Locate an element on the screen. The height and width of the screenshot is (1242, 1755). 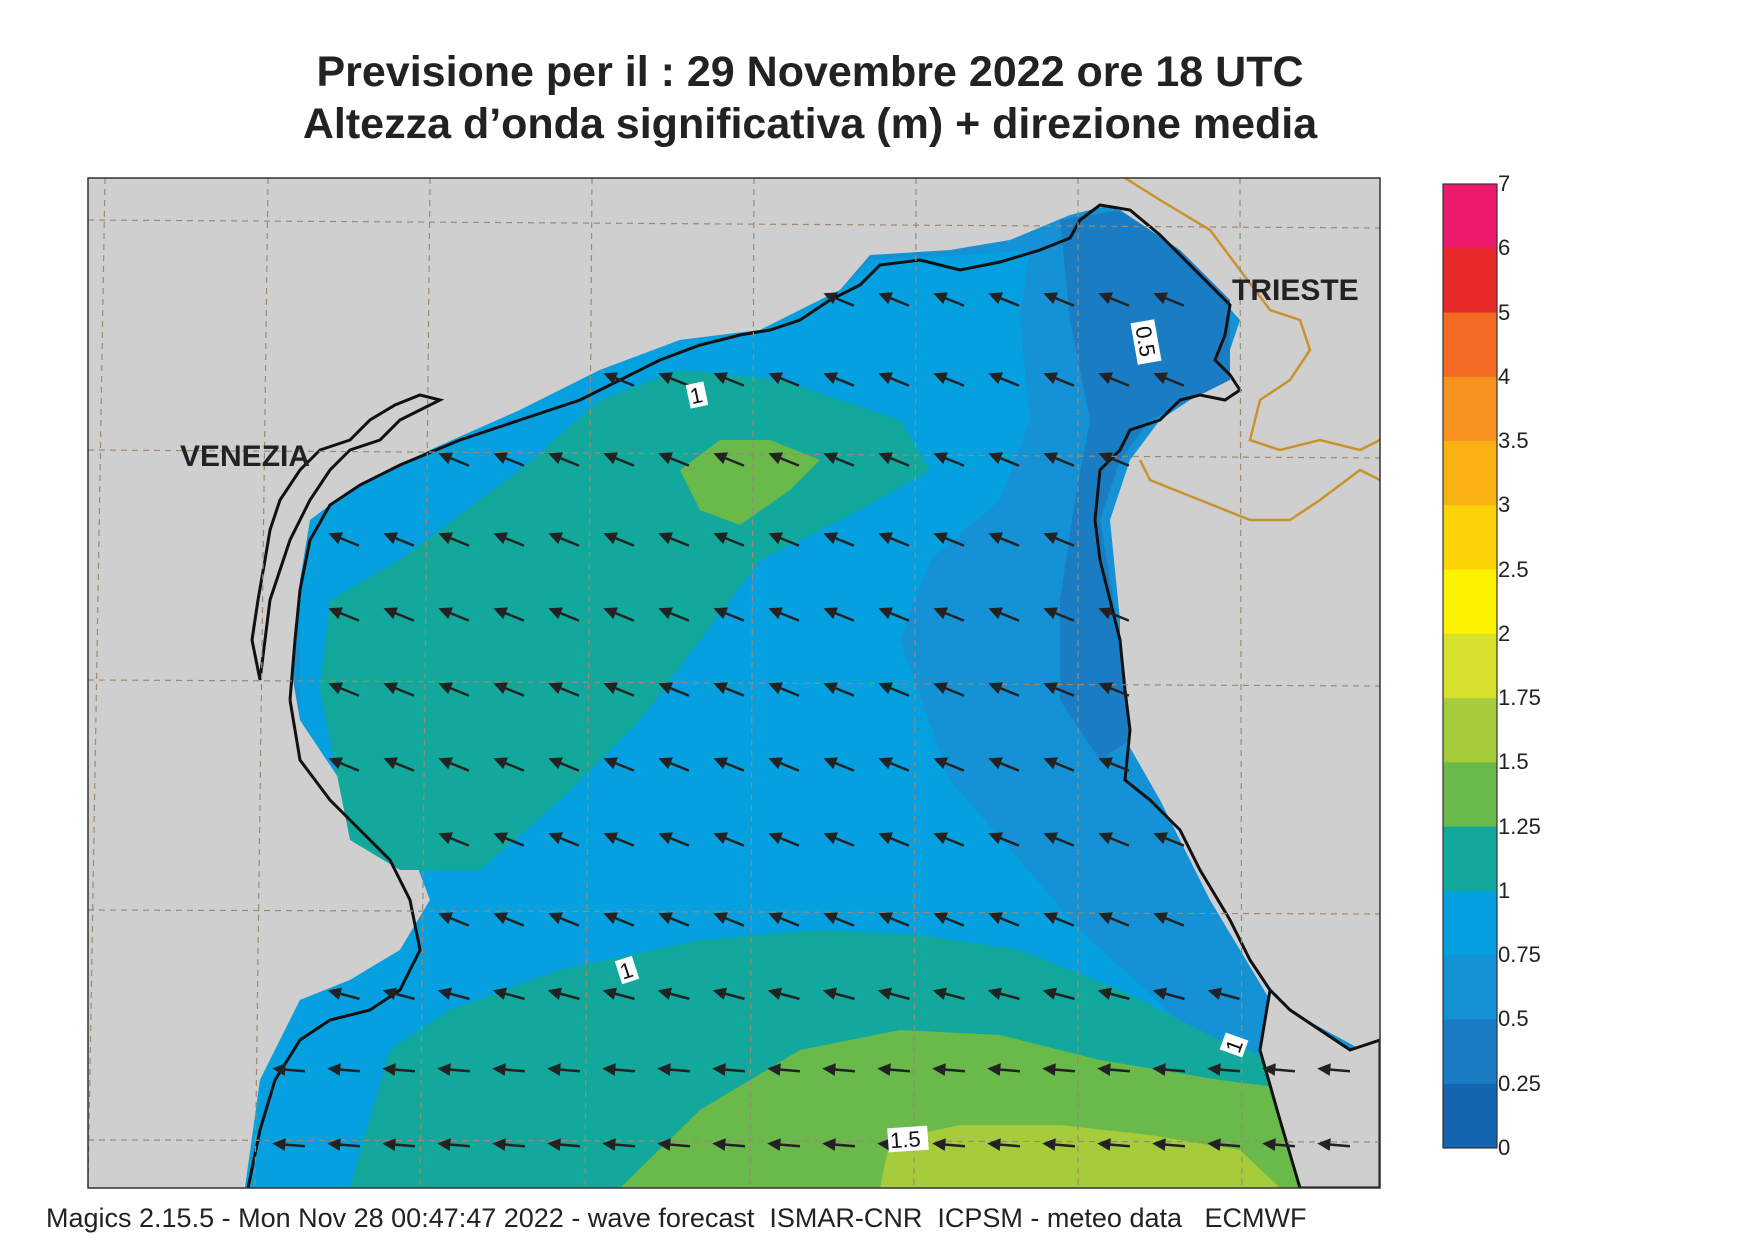
colorbar-level-label: 5 is located at coordinates (1504, 312).